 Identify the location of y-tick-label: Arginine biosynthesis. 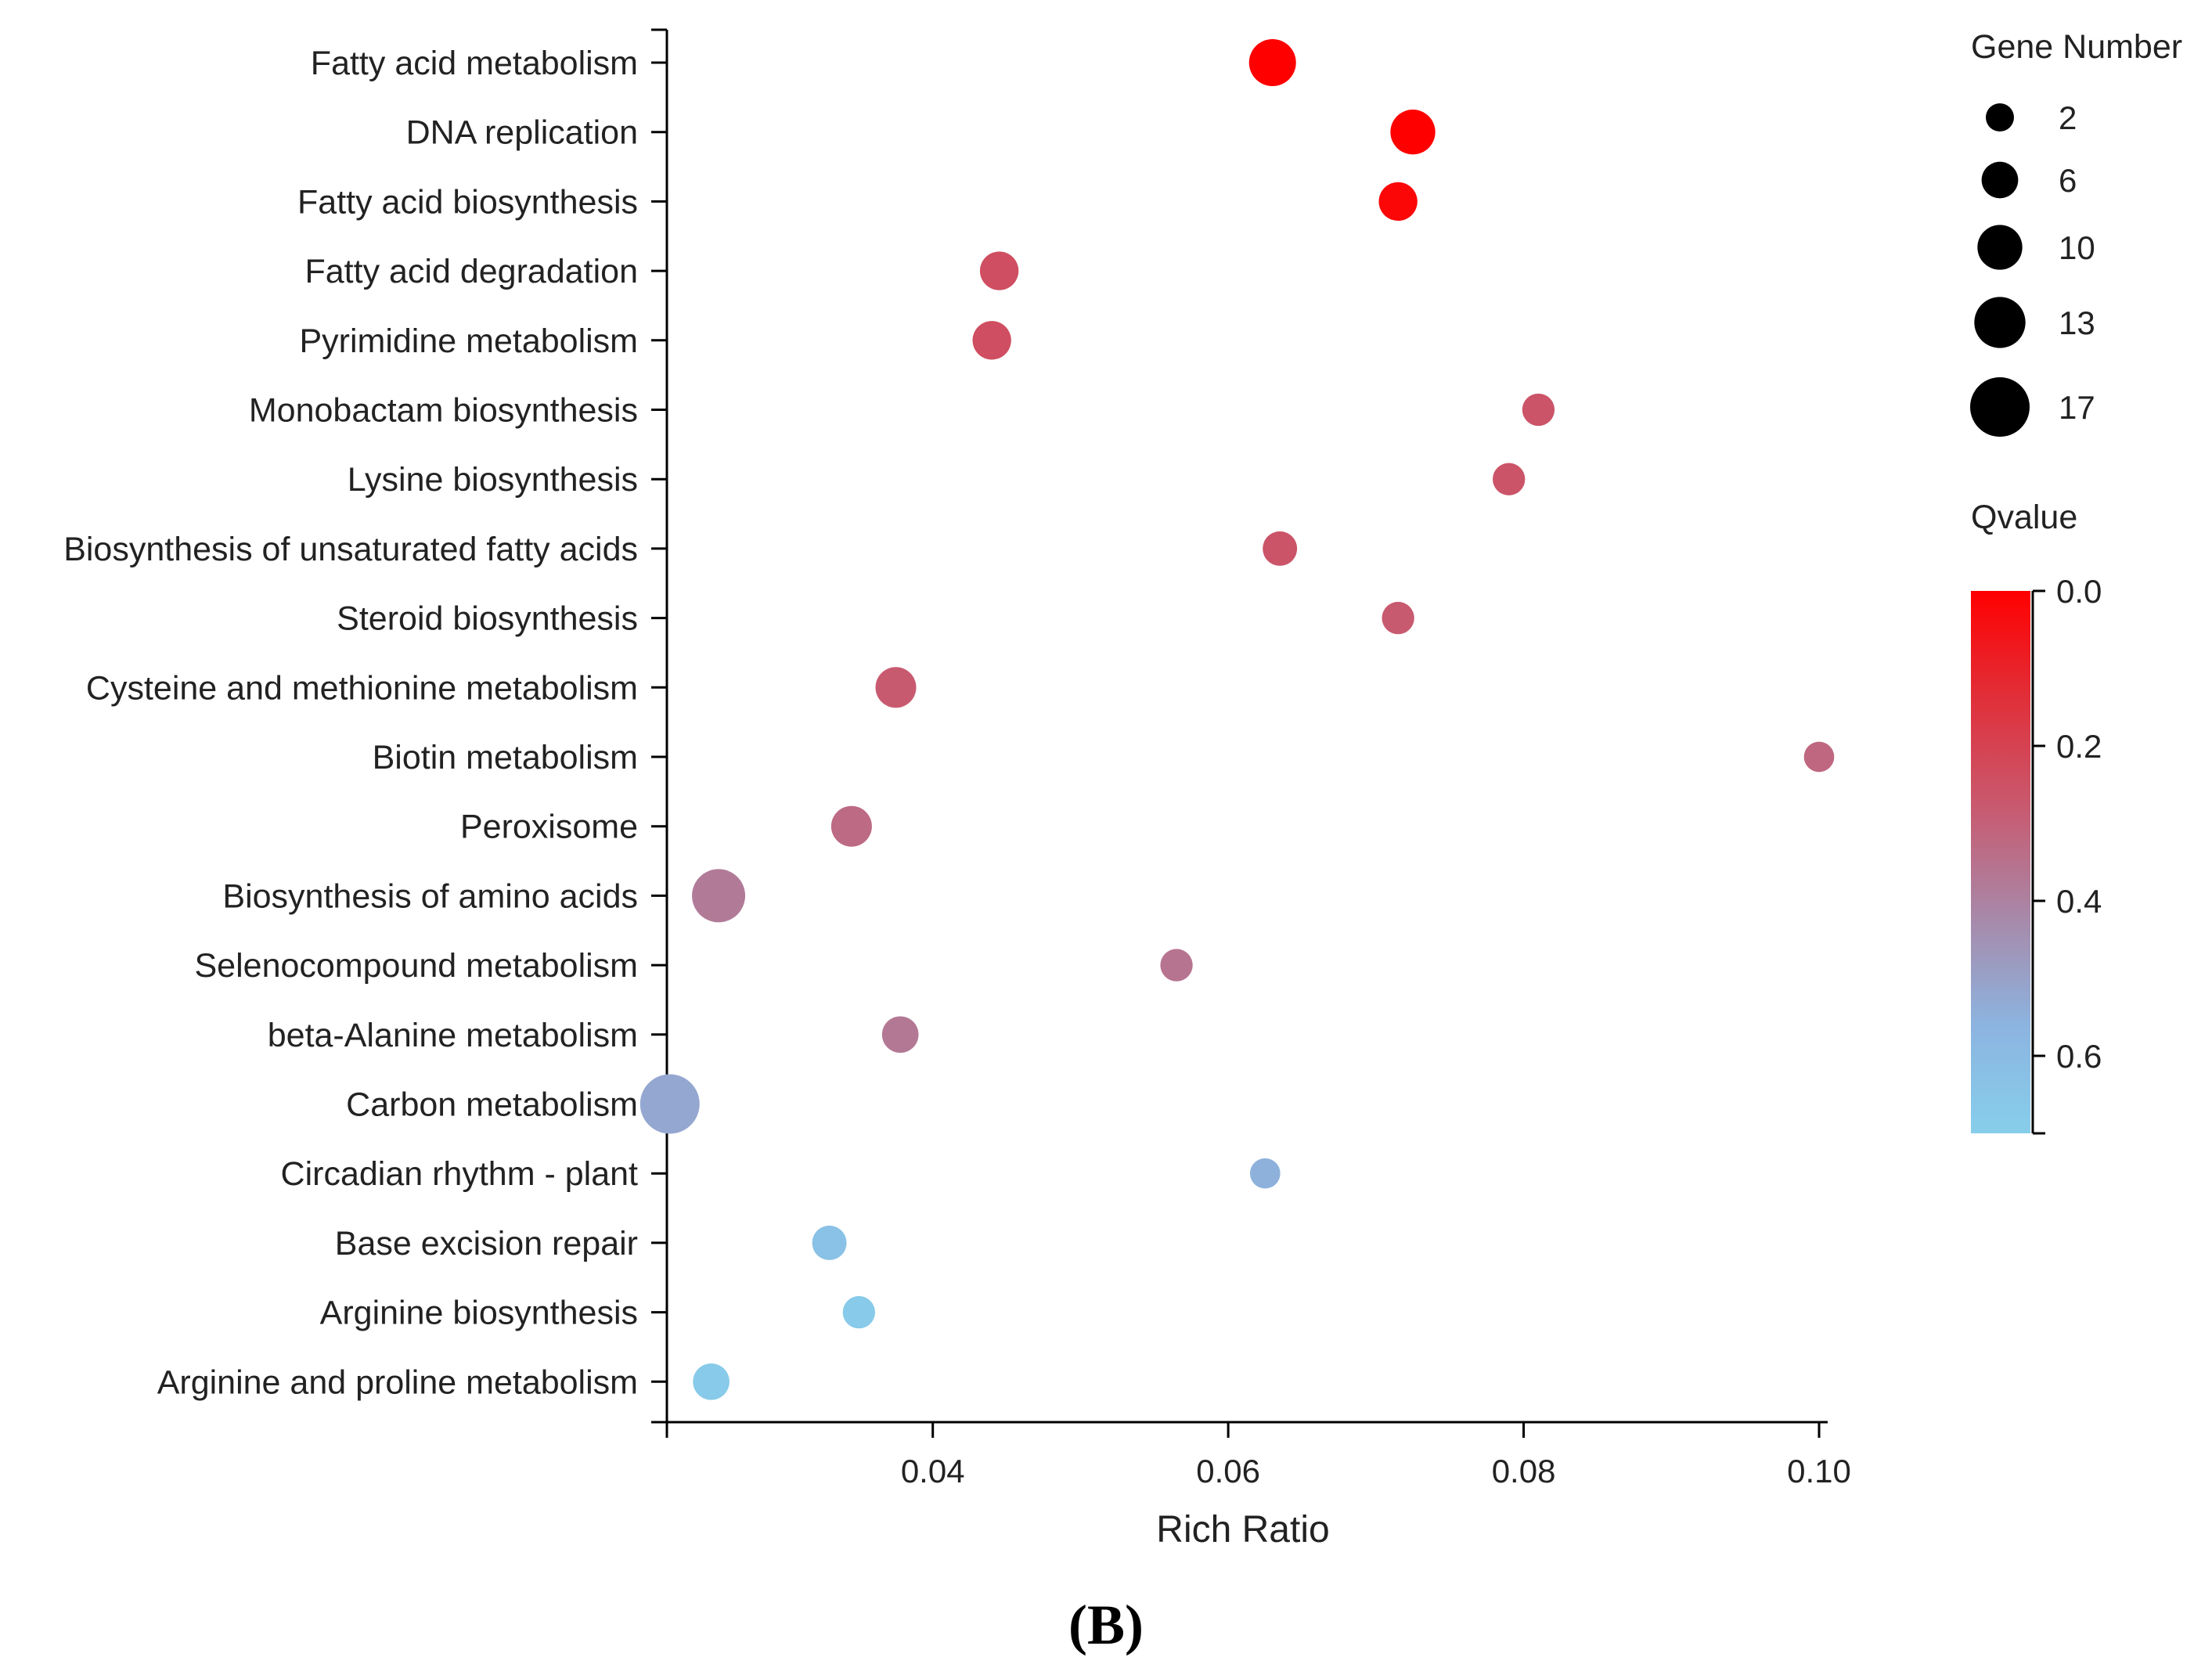
(479, 1314).